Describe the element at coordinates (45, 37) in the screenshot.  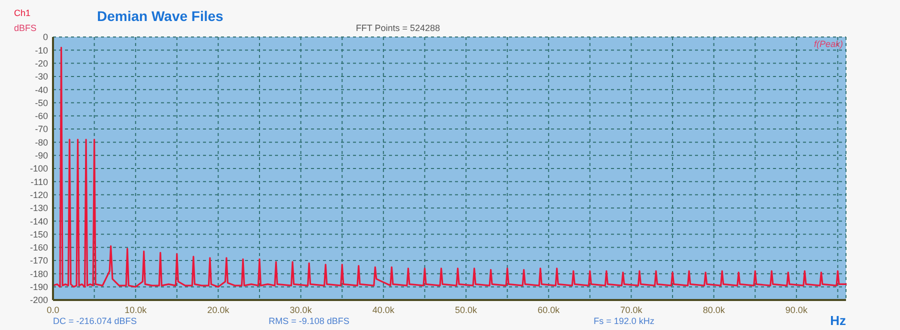
I see `y-tick-label: 0` at that location.